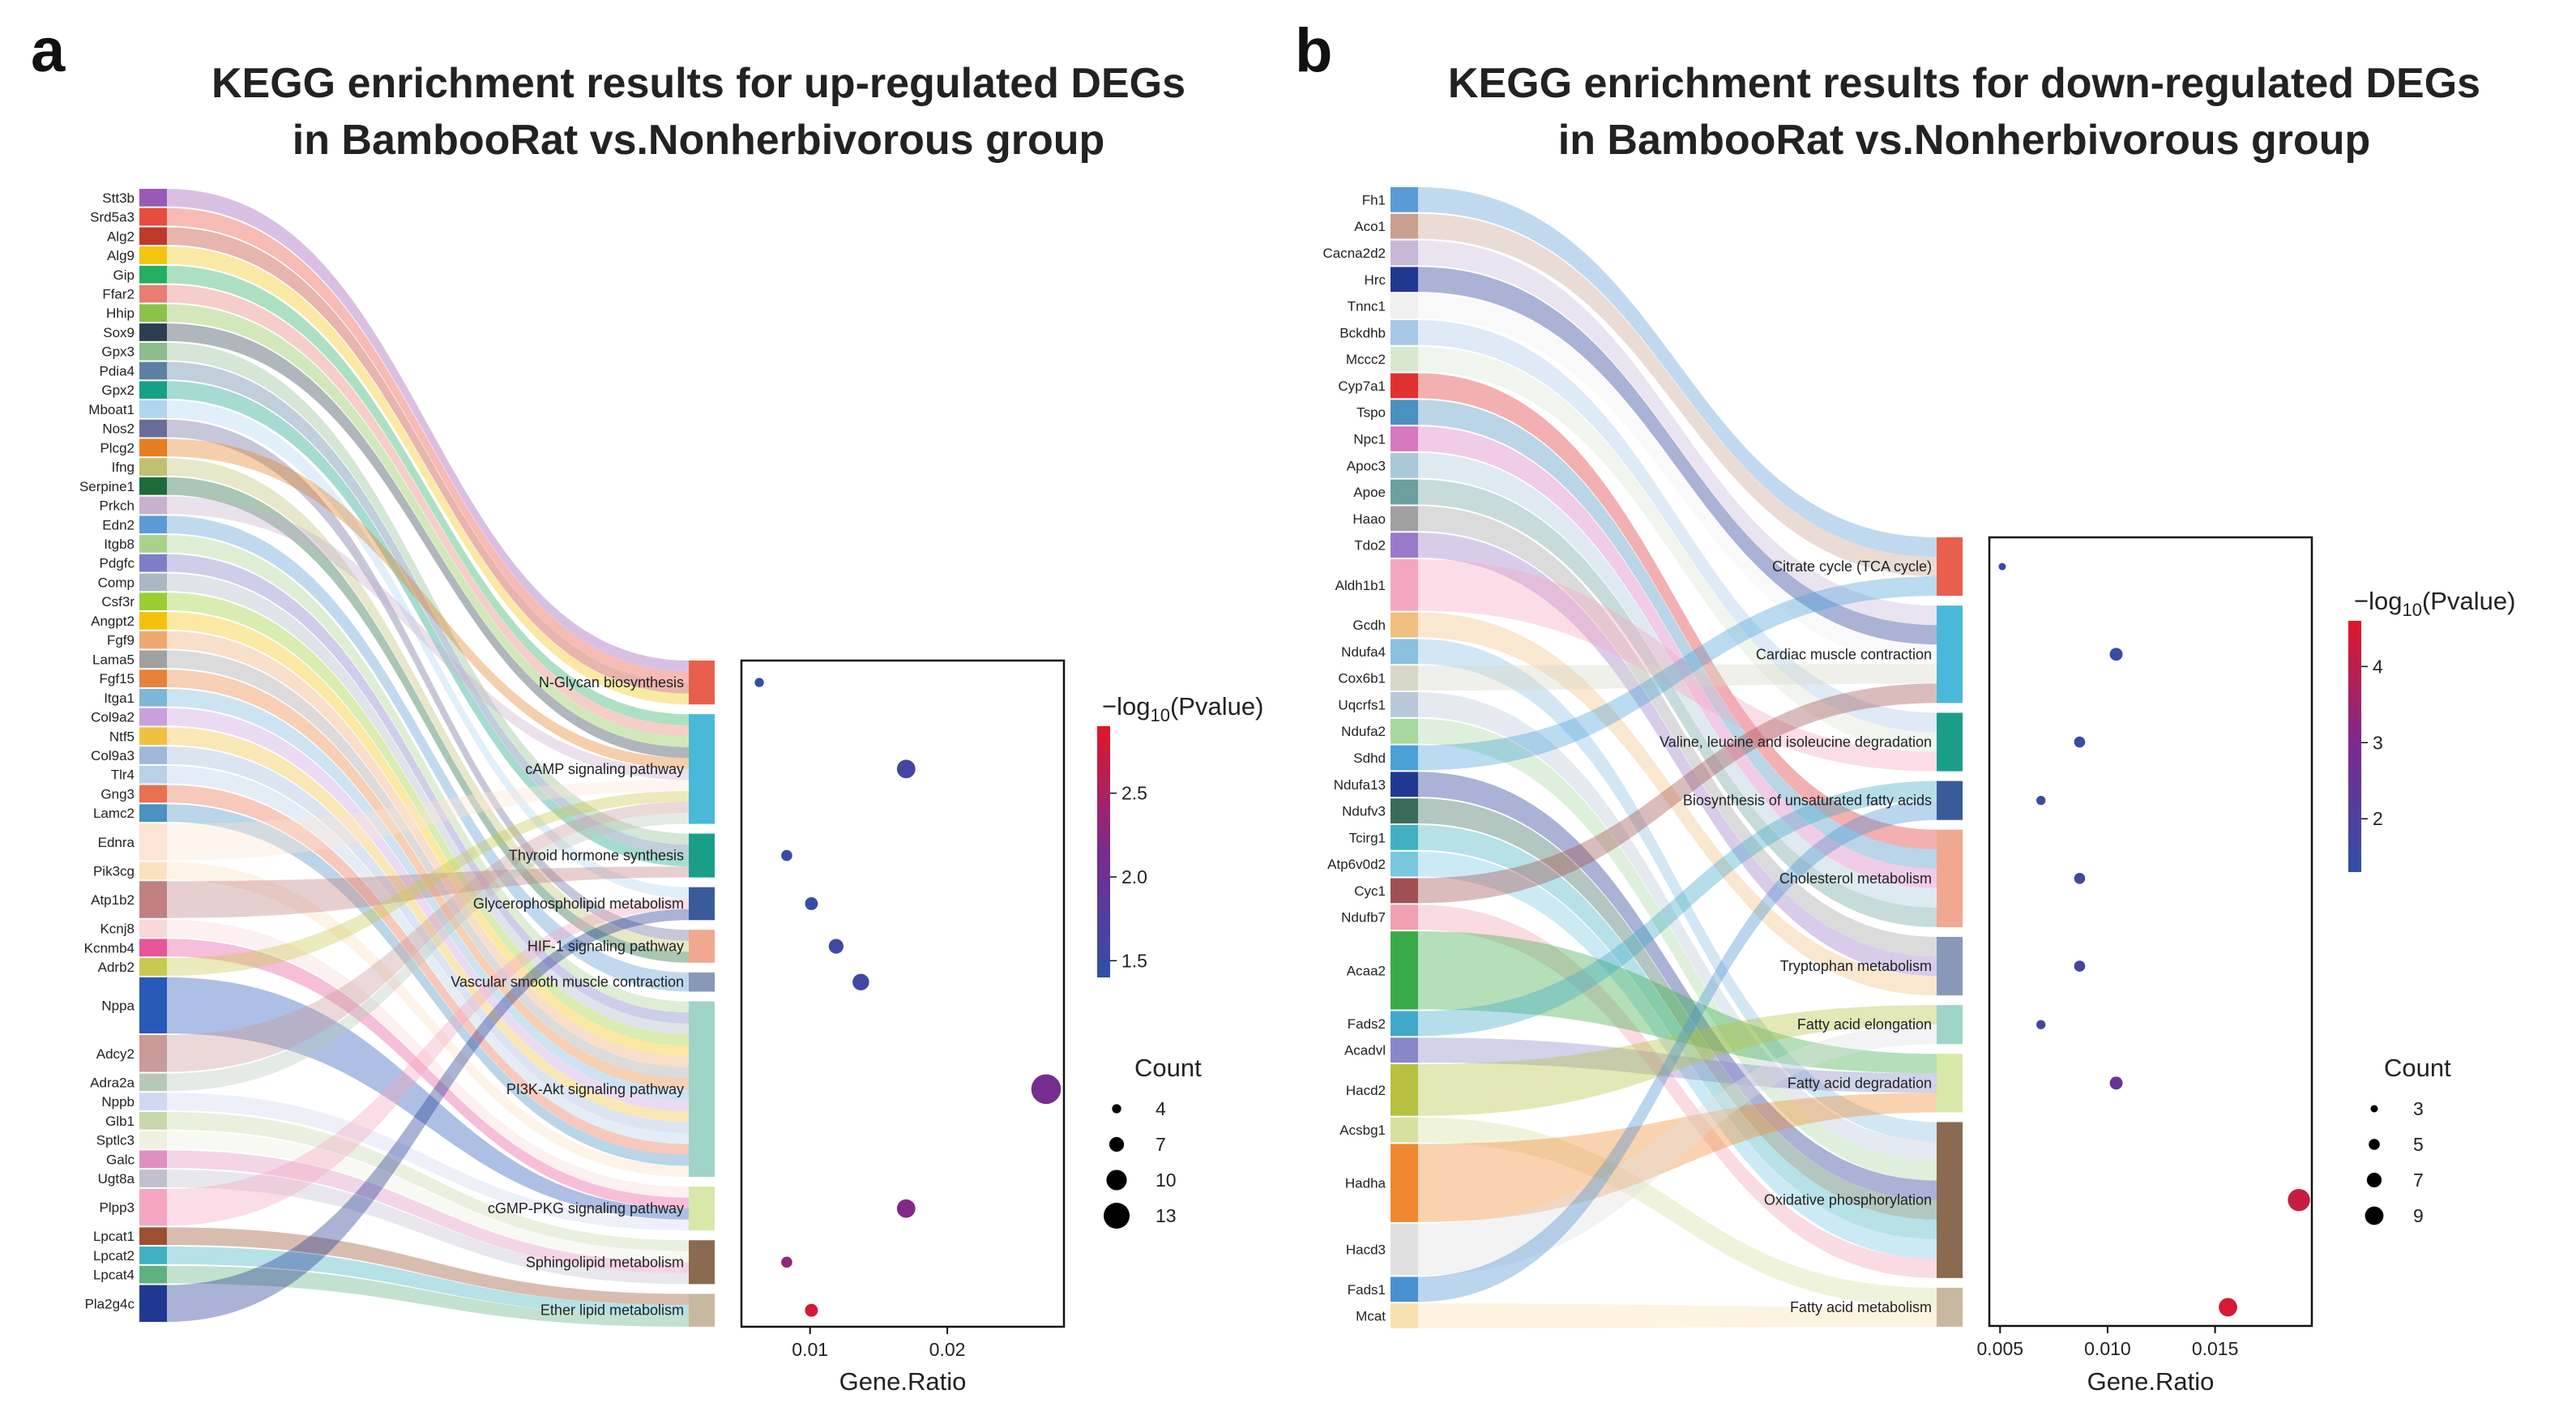  I want to click on panel-a-dotplot: Gene.Ratio 0.01 0.02, so click(903, 1027).